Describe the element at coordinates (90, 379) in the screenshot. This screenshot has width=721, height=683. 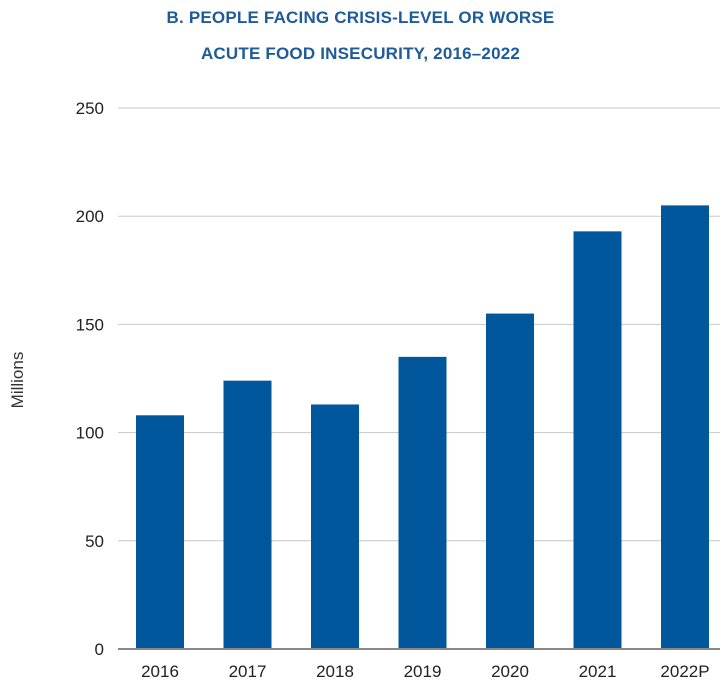
I see `y-tick-labels: 0 50 100 150 200 250` at that location.